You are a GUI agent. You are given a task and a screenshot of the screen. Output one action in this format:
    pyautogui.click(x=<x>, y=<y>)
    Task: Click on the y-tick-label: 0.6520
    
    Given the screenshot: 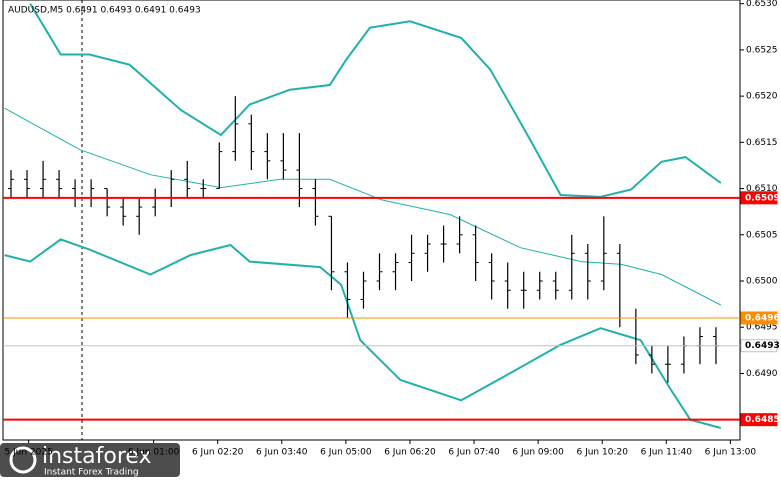 What is the action you would take?
    pyautogui.click(x=762, y=97)
    